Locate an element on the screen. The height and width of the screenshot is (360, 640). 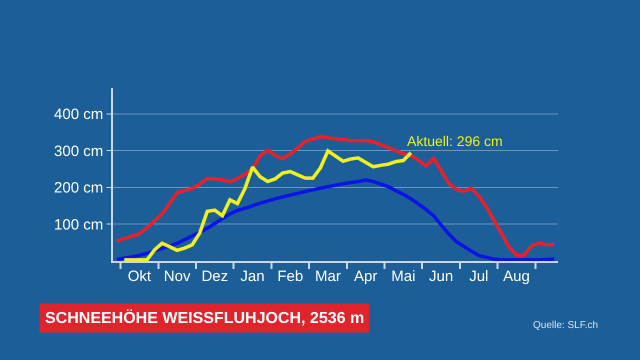
x-tick-label: Mai is located at coordinates (403, 276).